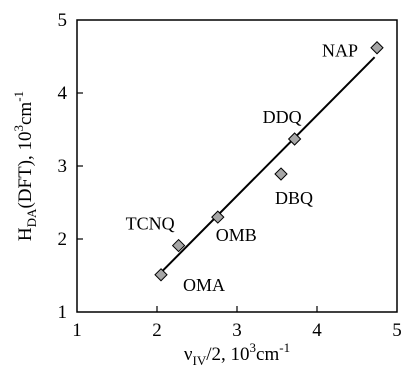 Image resolution: width=403 pixels, height=368 pixels. I want to click on x-axis-label-base: ν, so click(188, 354).